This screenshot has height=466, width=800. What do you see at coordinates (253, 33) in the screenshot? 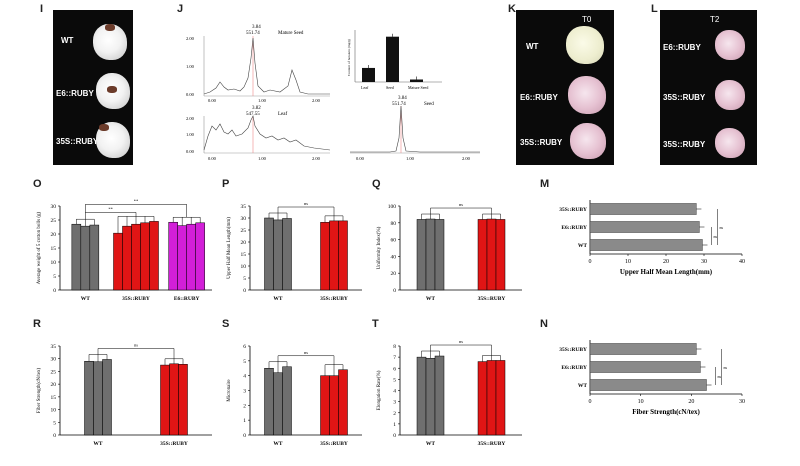
I see `j-tl-peak-sub: 551.74` at bounding box center [253, 33].